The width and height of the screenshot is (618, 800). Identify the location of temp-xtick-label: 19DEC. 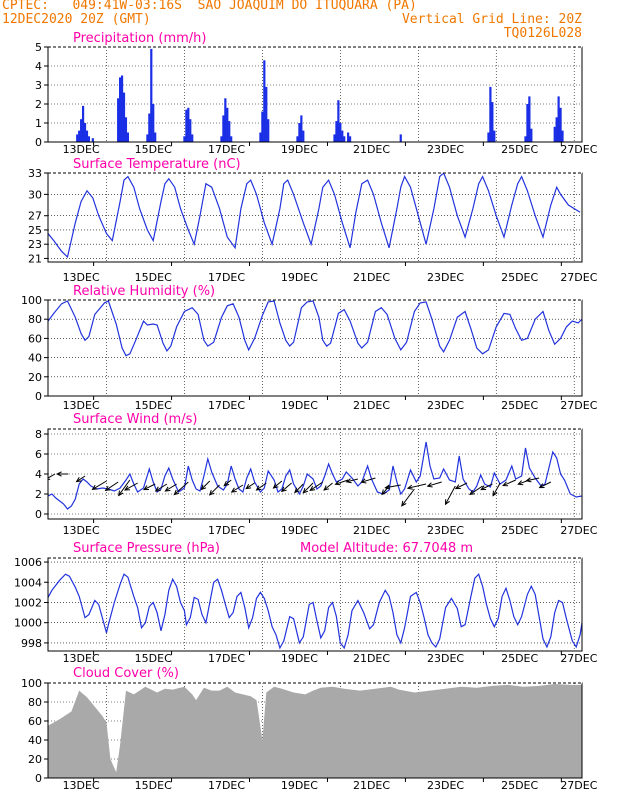
(299, 277).